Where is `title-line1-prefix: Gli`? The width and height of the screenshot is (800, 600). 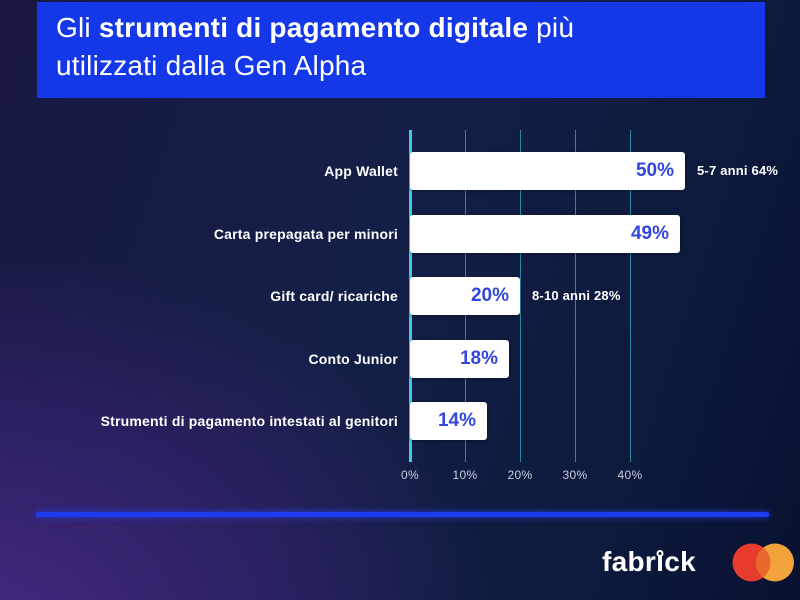 title-line1-prefix: Gli is located at coordinates (77, 27).